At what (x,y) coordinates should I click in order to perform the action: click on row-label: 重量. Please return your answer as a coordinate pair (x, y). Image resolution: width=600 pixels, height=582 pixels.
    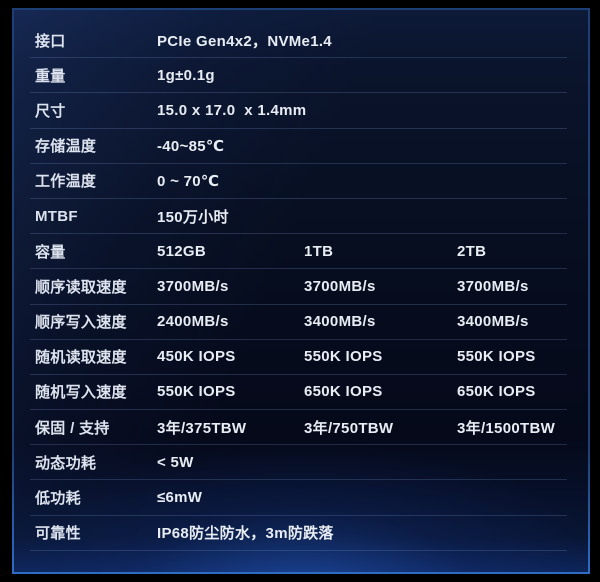
    Looking at the image, I should click on (50, 76).